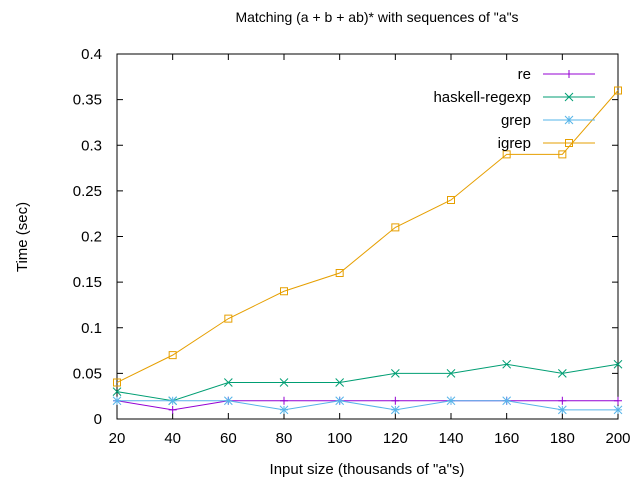 The height and width of the screenshot is (485, 633). What do you see at coordinates (339, 438) in the screenshot?
I see `x-tick-label: 100` at bounding box center [339, 438].